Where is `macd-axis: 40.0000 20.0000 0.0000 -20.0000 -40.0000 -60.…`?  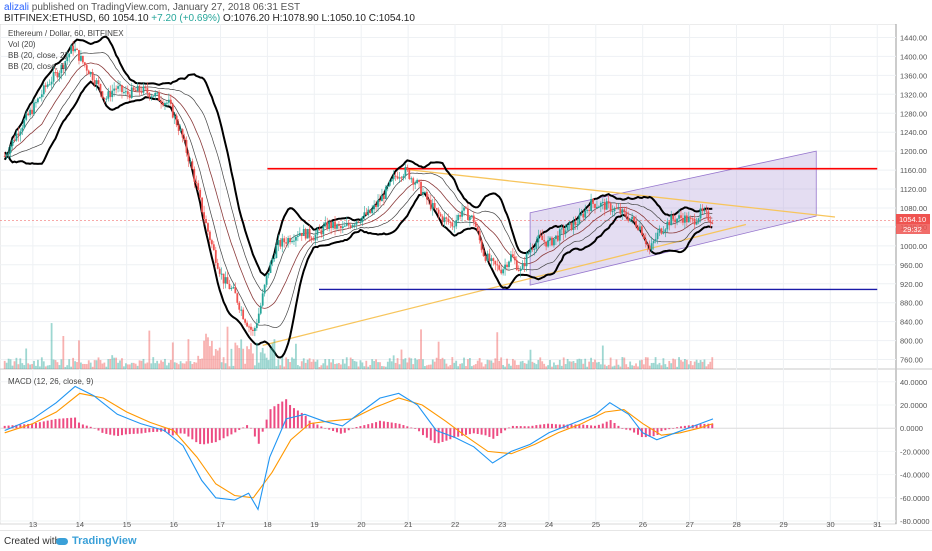 macd-axis: 40.0000 20.0000 0.0000 -20.0000 -40.0000 -60.… is located at coordinates (915, 452).